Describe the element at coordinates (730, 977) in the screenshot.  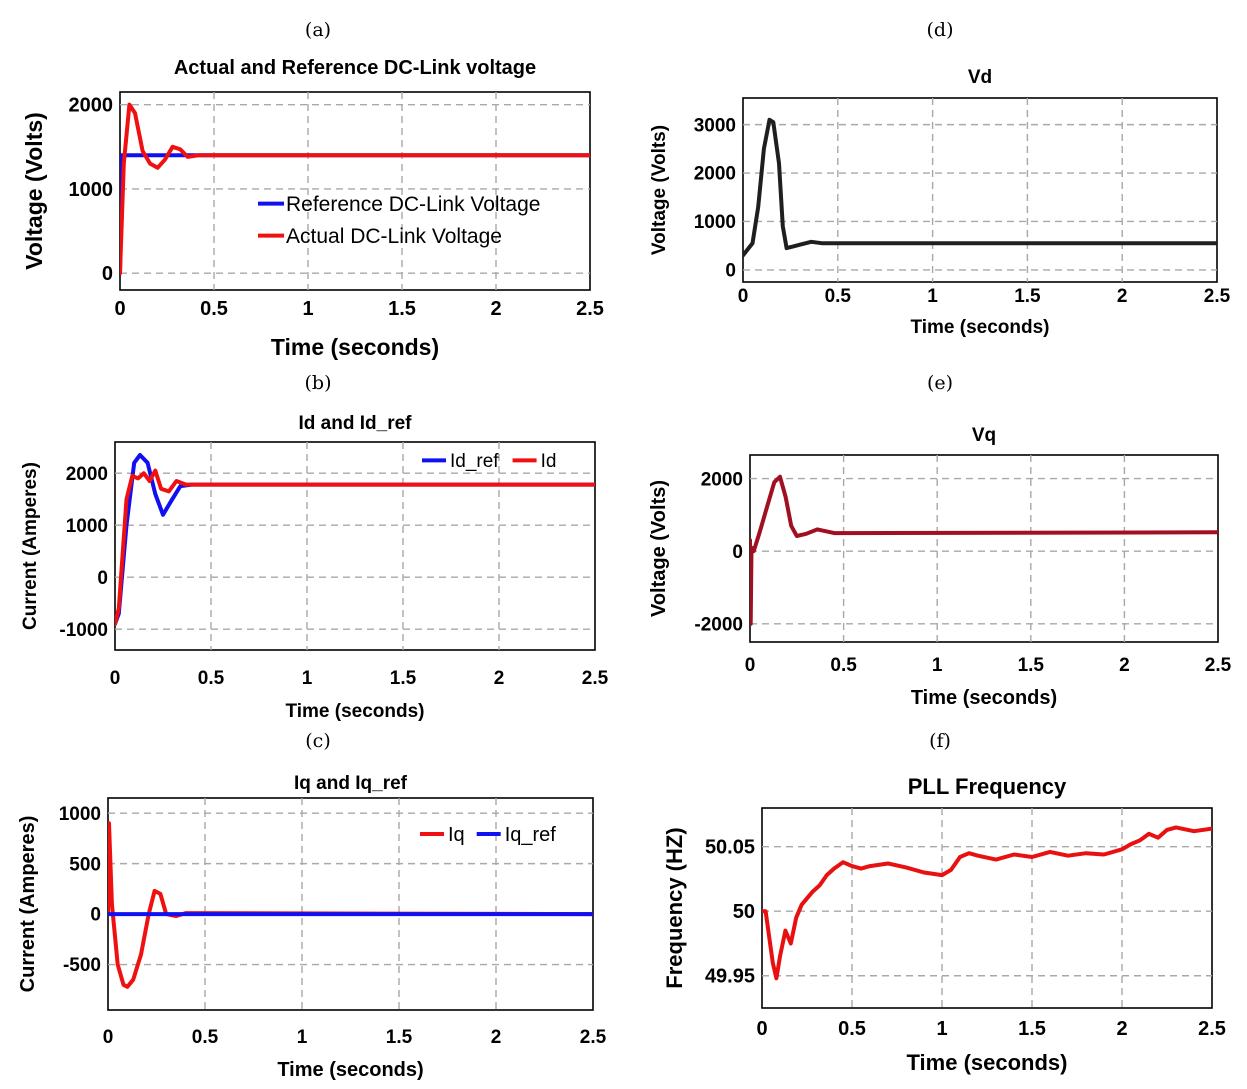
I see `y-tick-label: 49.95` at that location.